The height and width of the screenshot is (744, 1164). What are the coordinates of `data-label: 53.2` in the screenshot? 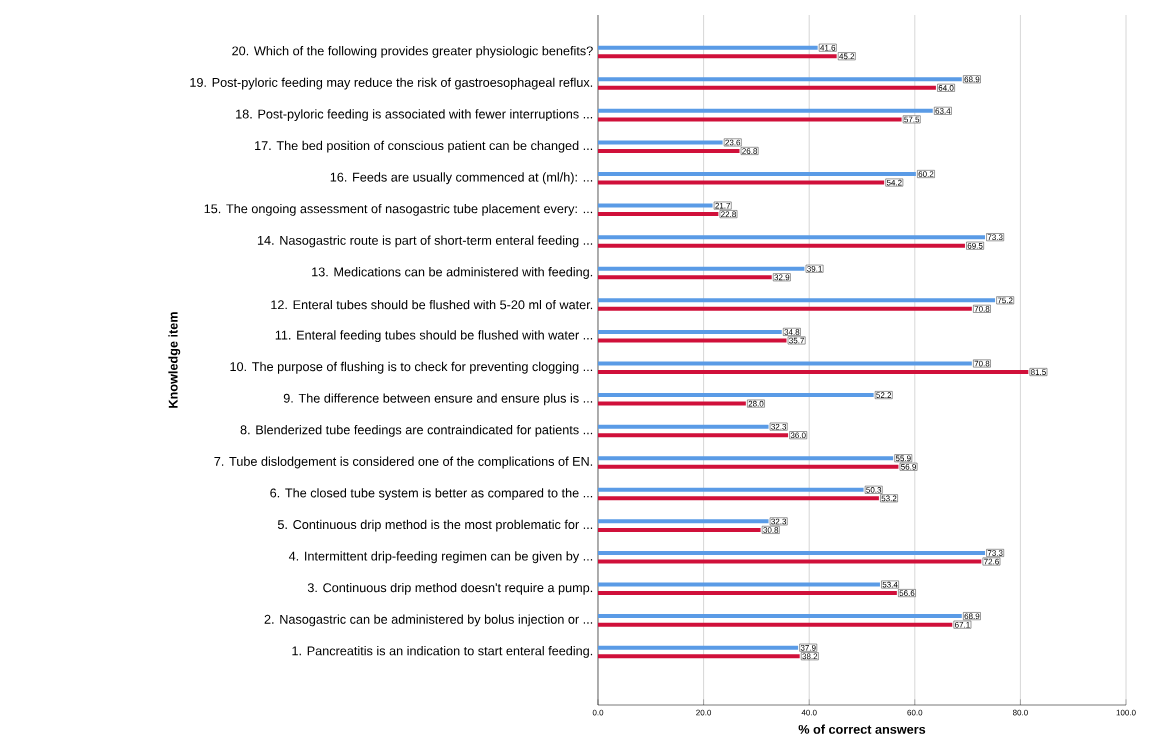 It's located at (889, 498).